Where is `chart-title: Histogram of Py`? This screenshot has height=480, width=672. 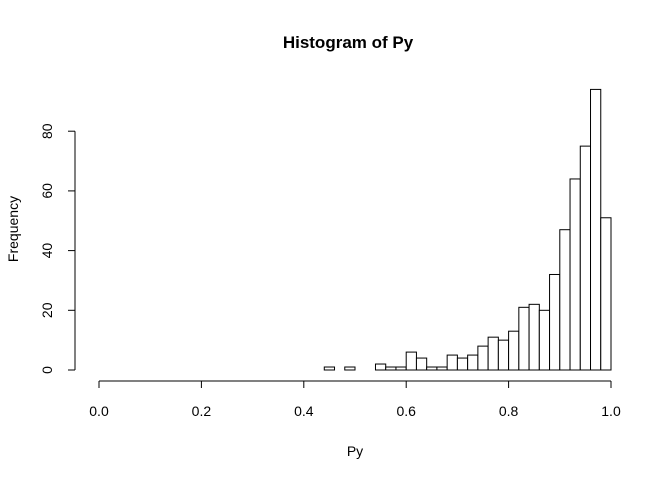
chart-title: Histogram of Py is located at coordinates (348, 42).